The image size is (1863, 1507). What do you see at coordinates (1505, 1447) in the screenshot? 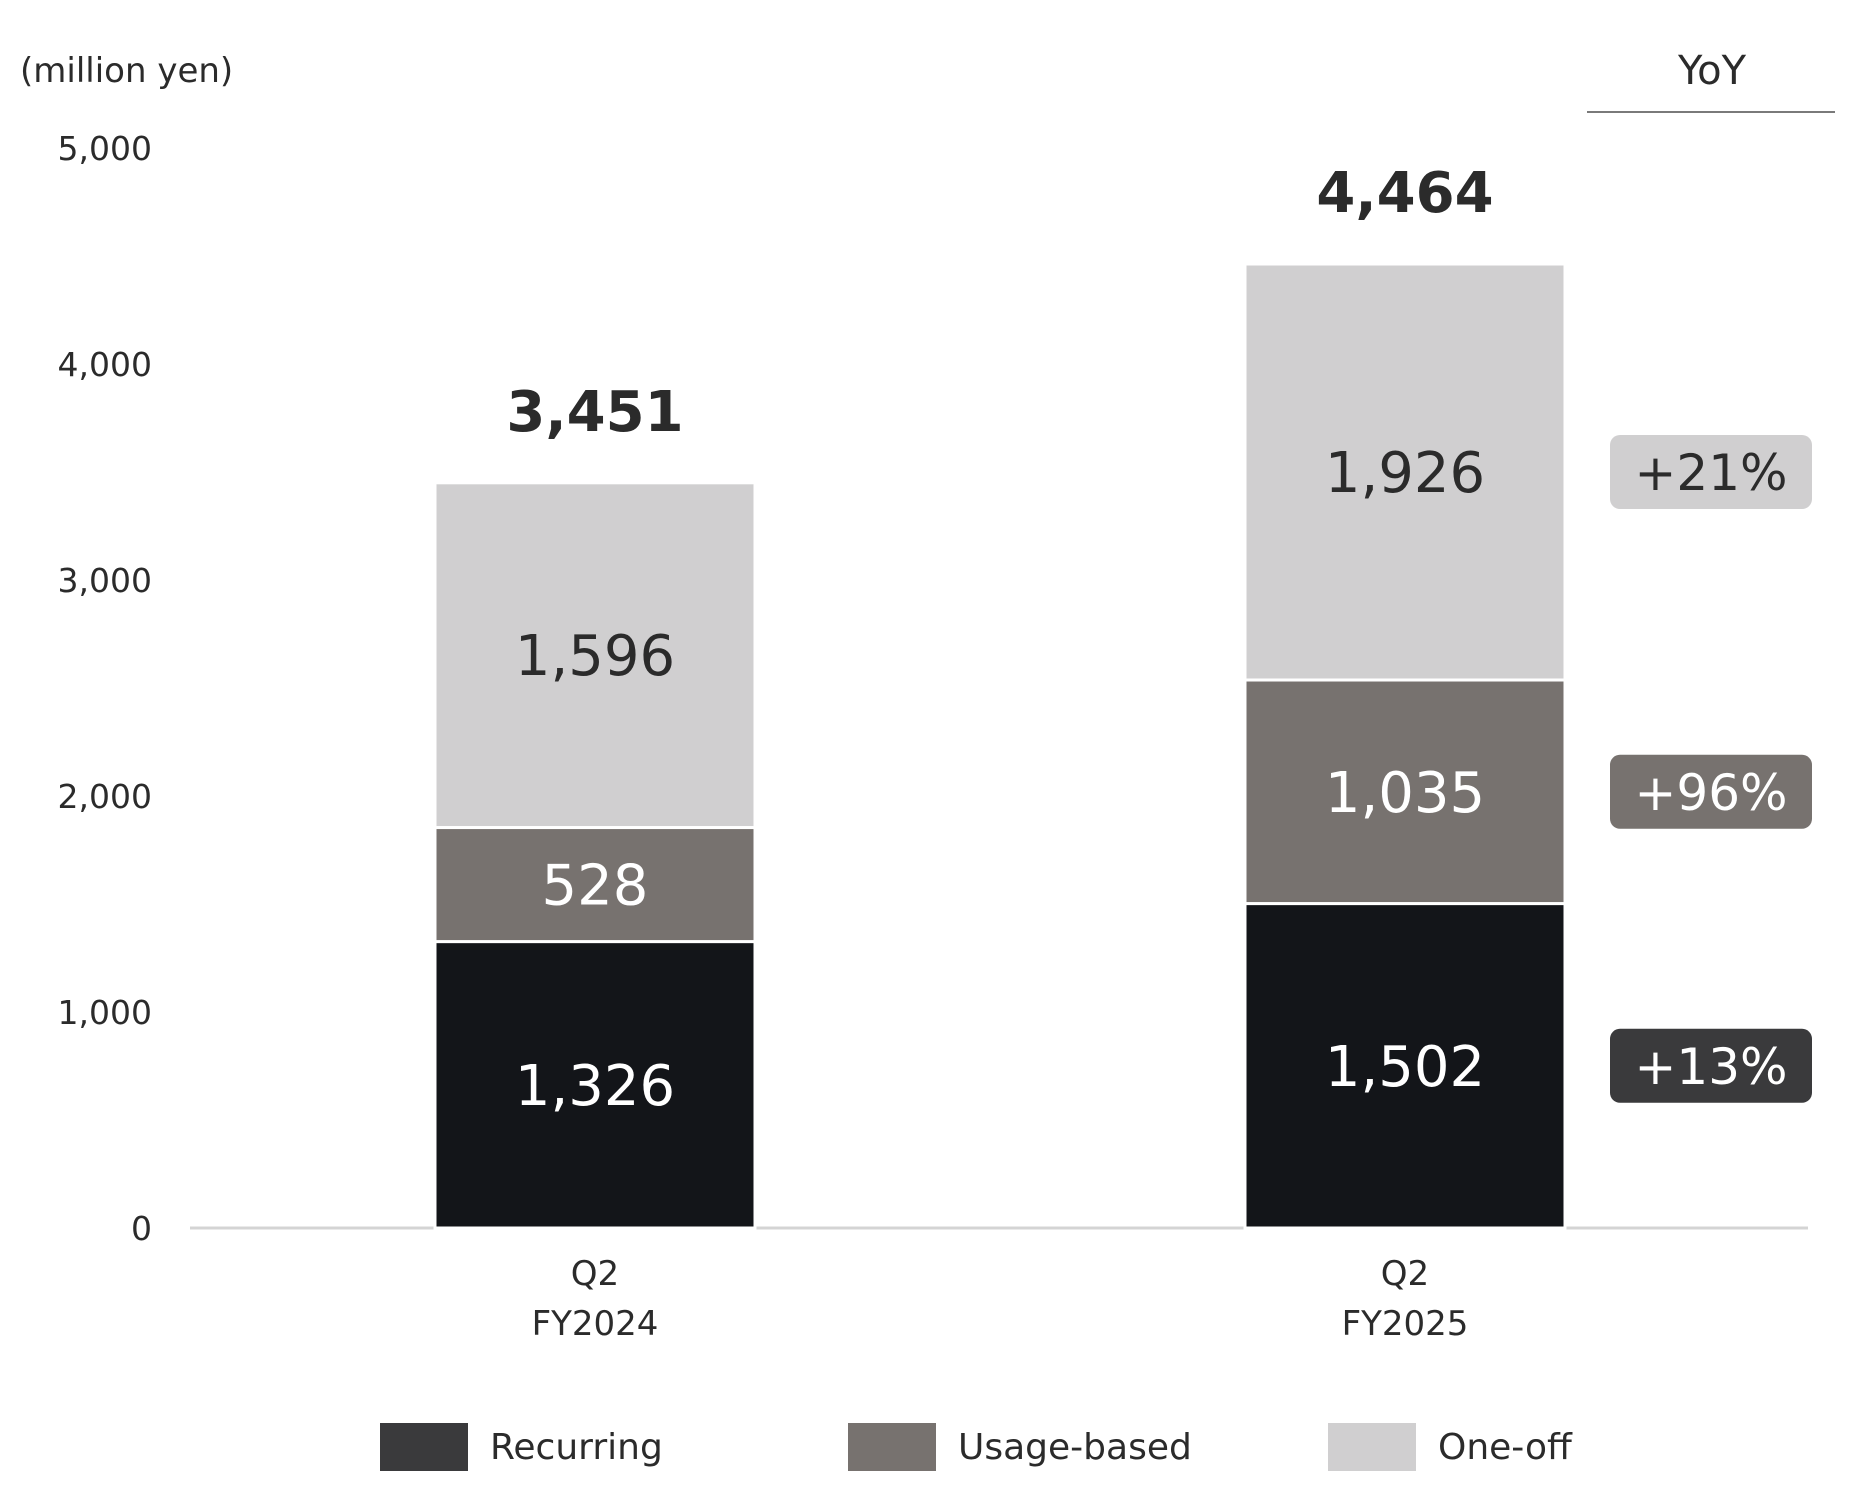
I see `legend-label: One-off` at bounding box center [1505, 1447].